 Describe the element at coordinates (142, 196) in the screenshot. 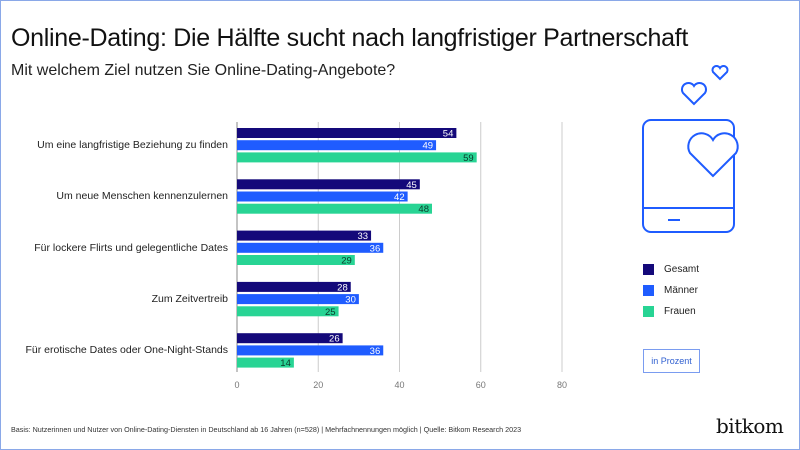

I see `category-label: Um neue Menschen kennenzulernen` at that location.